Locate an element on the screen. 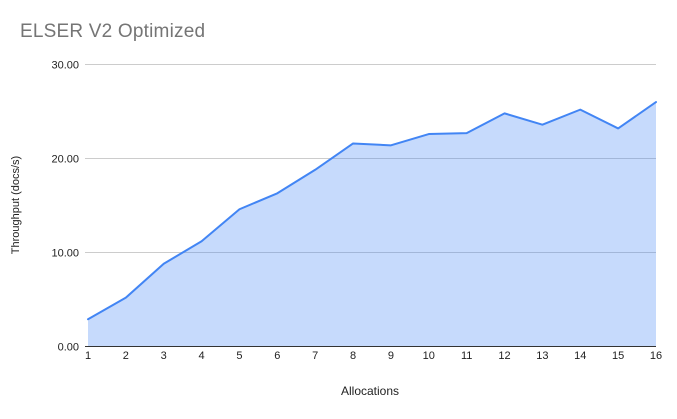 Image resolution: width=677 pixels, height=419 pixels. x-tick-label: 12 is located at coordinates (504, 356).